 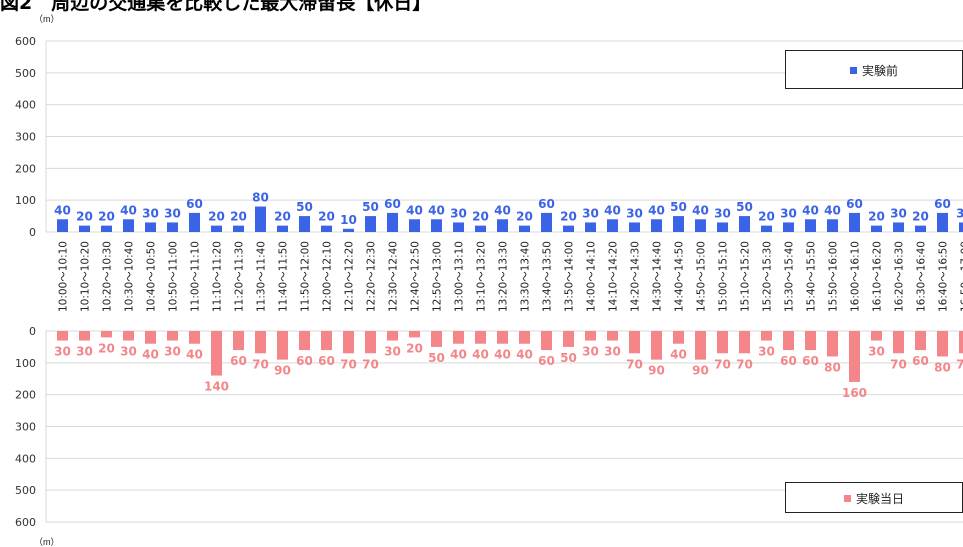 What do you see at coordinates (702, 276) in the screenshot?
I see `x-tick-label: 14:50～15:00` at bounding box center [702, 276].